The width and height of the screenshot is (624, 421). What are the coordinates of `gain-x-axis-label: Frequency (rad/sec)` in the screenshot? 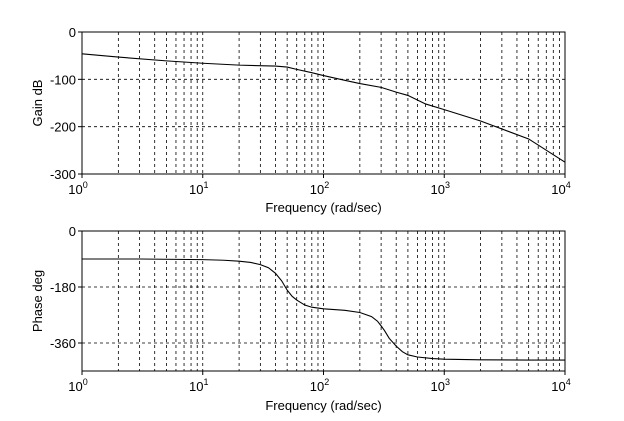 It's located at (323, 207).